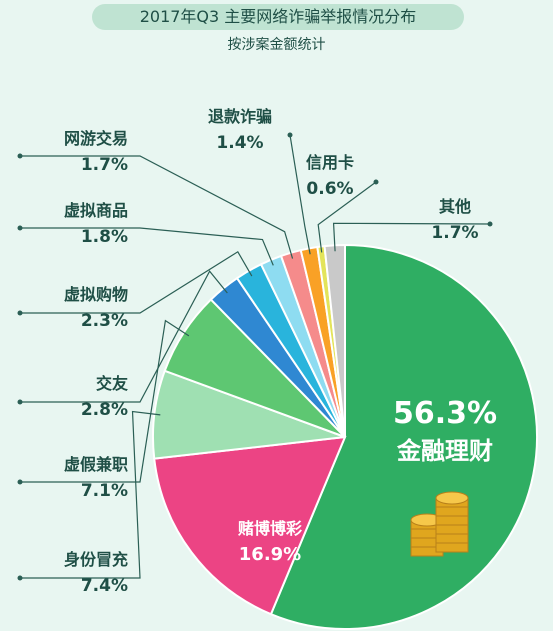 The width and height of the screenshot is (553, 631). Describe the element at coordinates (96, 138) in the screenshot. I see `category-label-8: 网游交易` at that location.